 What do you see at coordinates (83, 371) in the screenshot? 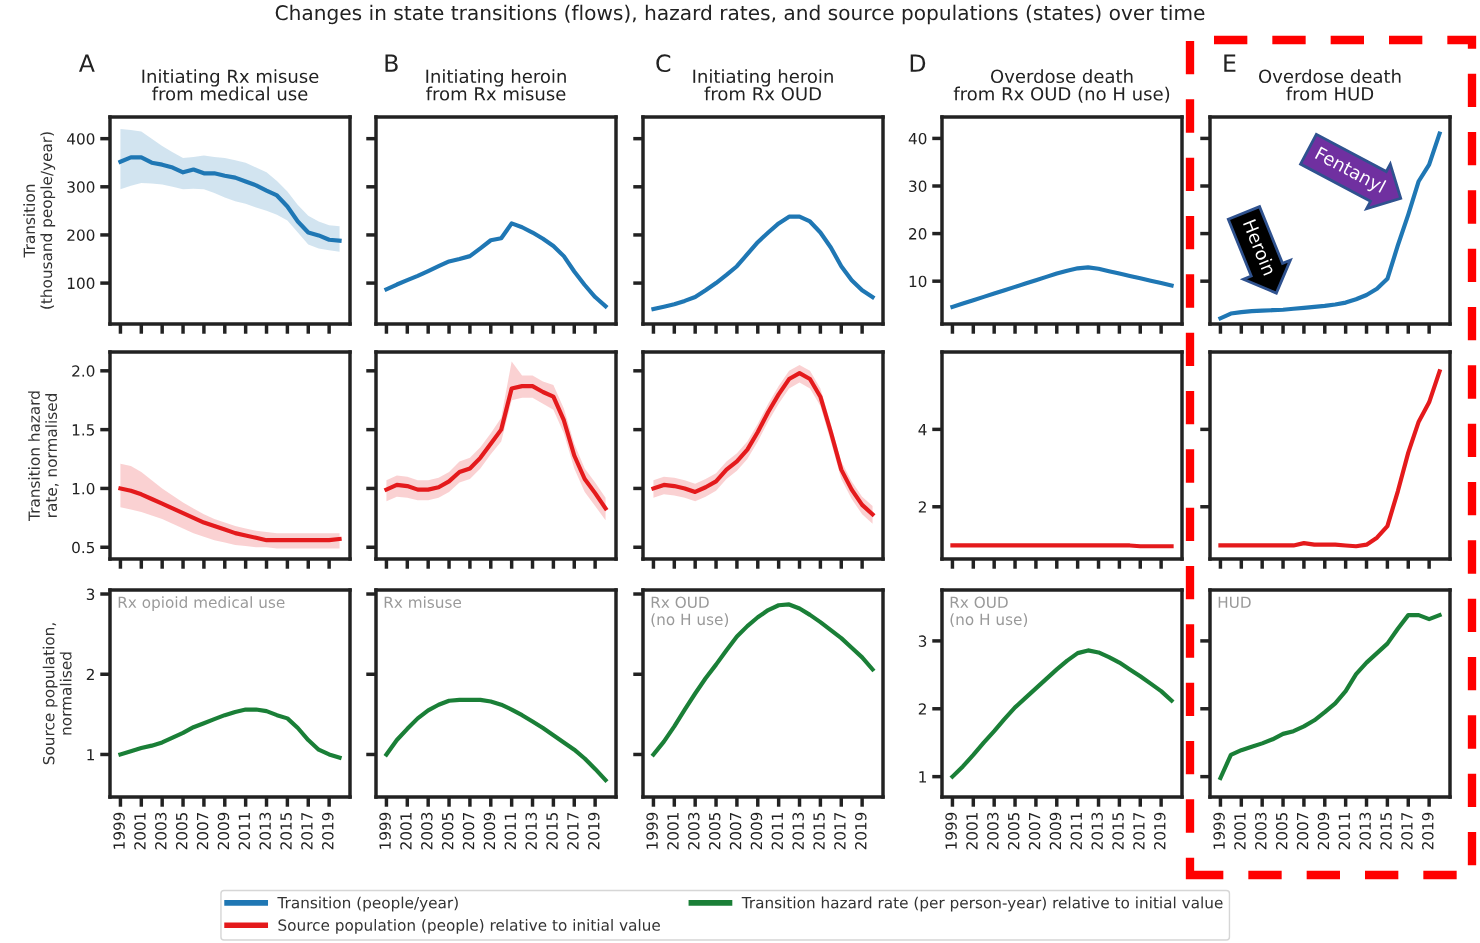
I see `y-tick-label: 2.0` at bounding box center [83, 371].